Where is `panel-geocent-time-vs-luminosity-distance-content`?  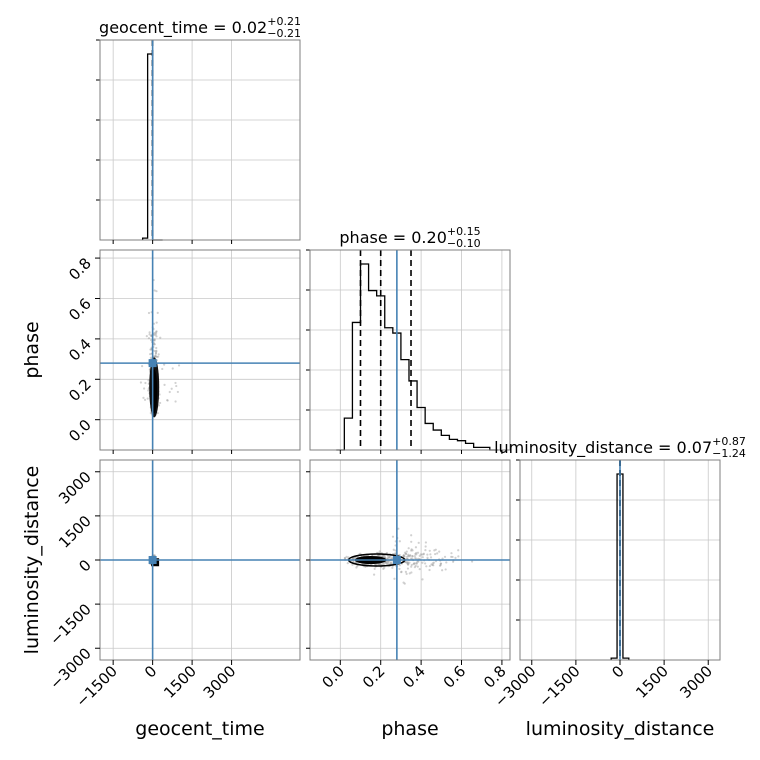 panel-geocent-time-vs-luminosity-distance-content is located at coordinates (200, 560).